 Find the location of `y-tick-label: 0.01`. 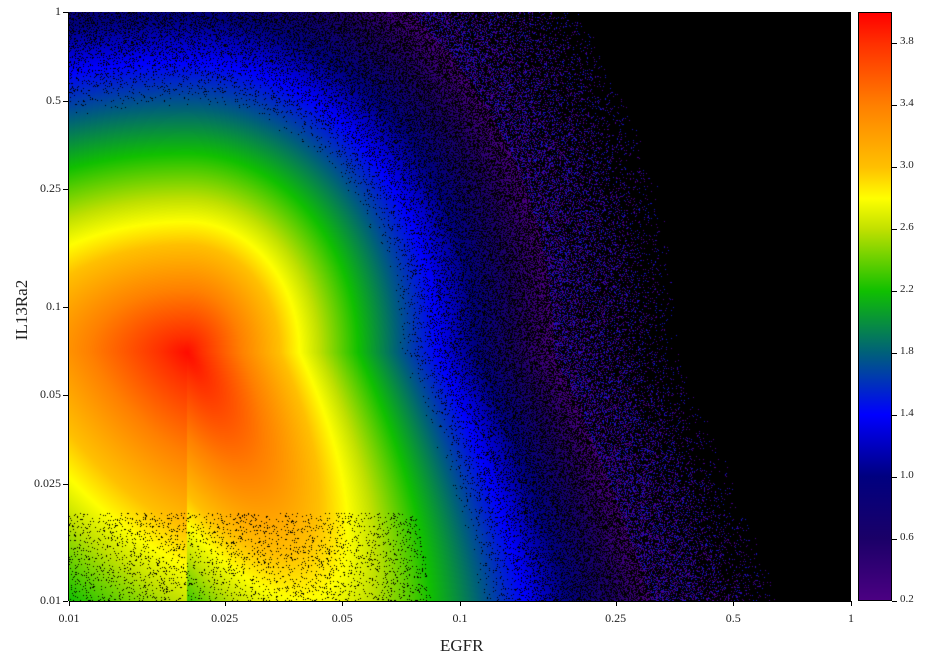

y-tick-label: 0.01 is located at coordinates (50, 600).